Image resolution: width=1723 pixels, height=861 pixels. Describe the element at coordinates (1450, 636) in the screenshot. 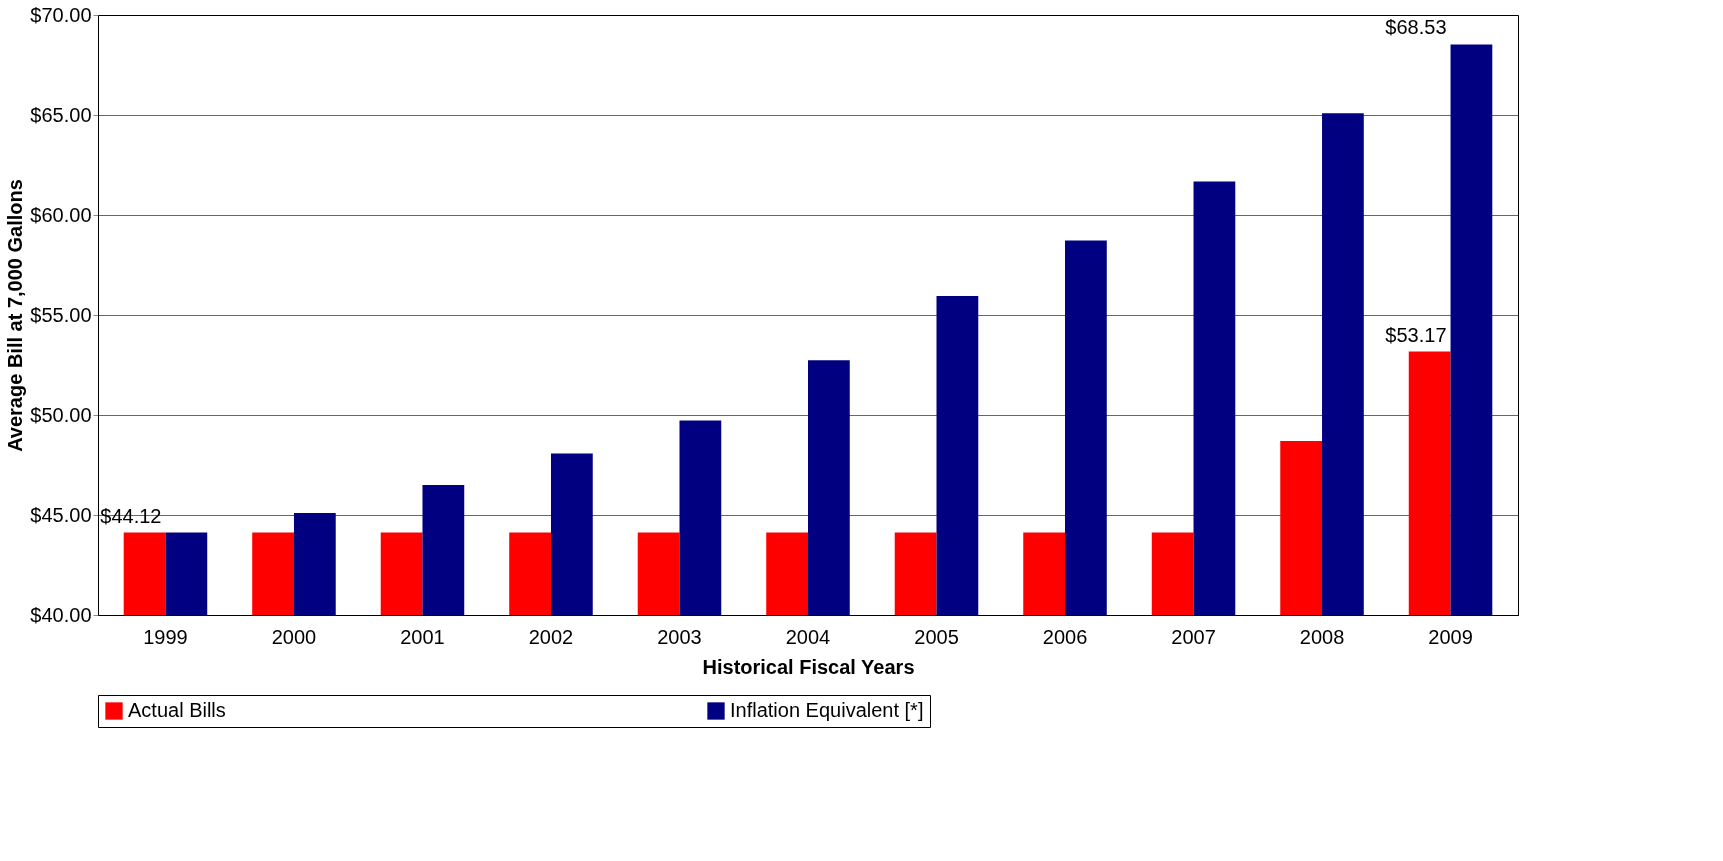

I see `x-tick-label: 2009` at that location.